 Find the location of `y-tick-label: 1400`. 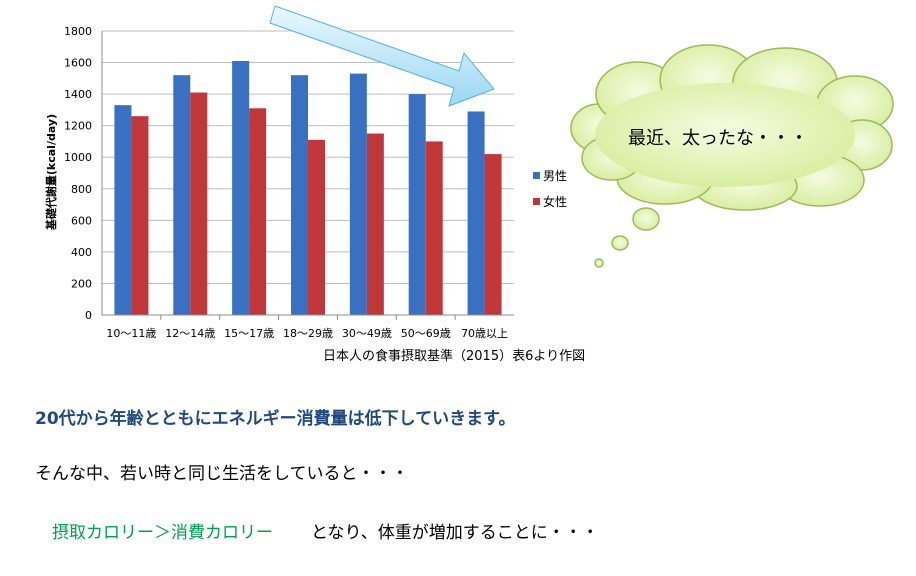

y-tick-label: 1400 is located at coordinates (78, 94).